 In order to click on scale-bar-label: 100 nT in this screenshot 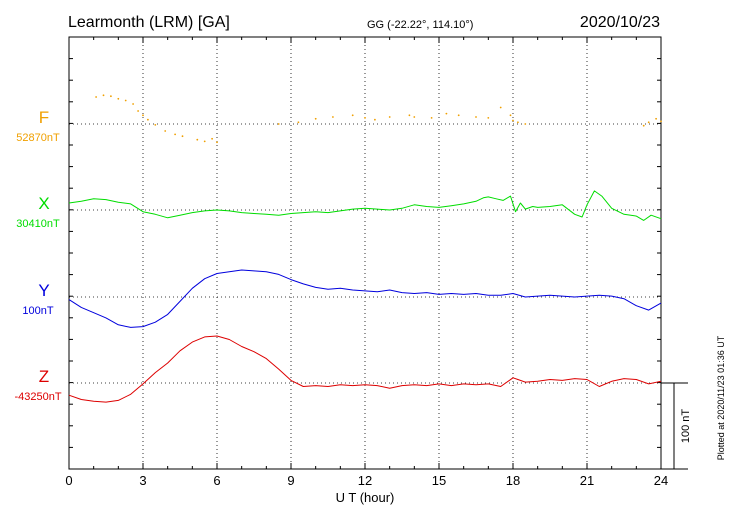, I will do `click(686, 426)`.